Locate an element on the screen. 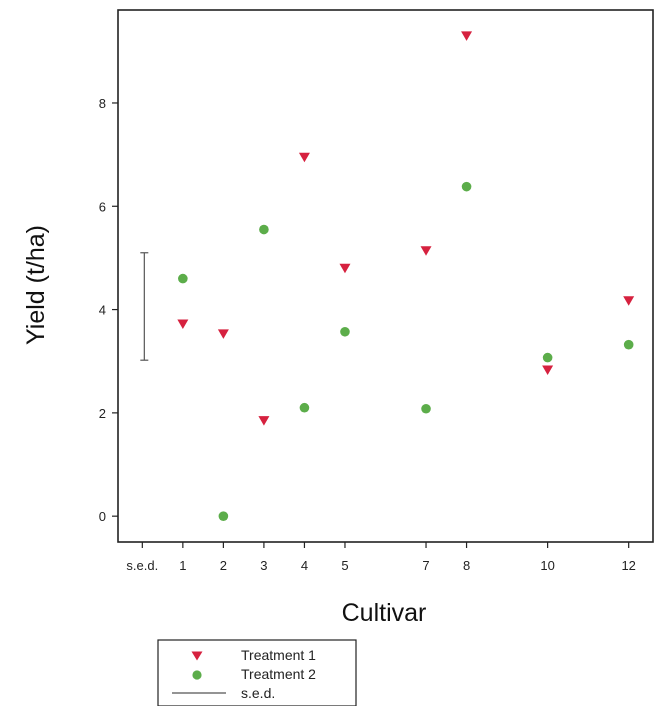  legend: Treatment 1 Treatment 2 s.e.d. is located at coordinates (257, 672).